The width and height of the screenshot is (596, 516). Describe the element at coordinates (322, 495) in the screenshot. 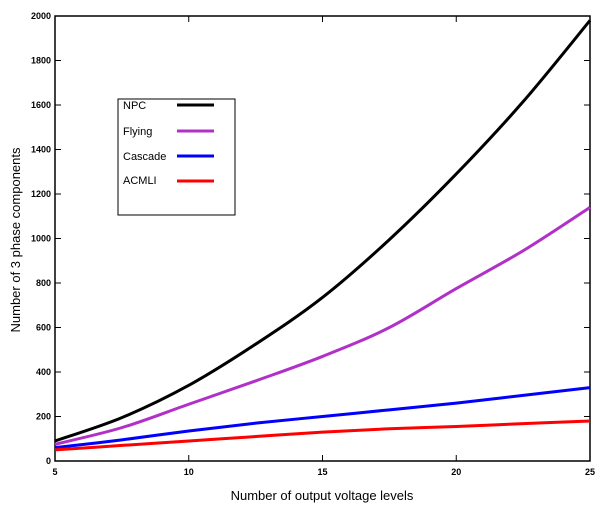

I see `x-axis-title: Number of output voltage levels` at that location.